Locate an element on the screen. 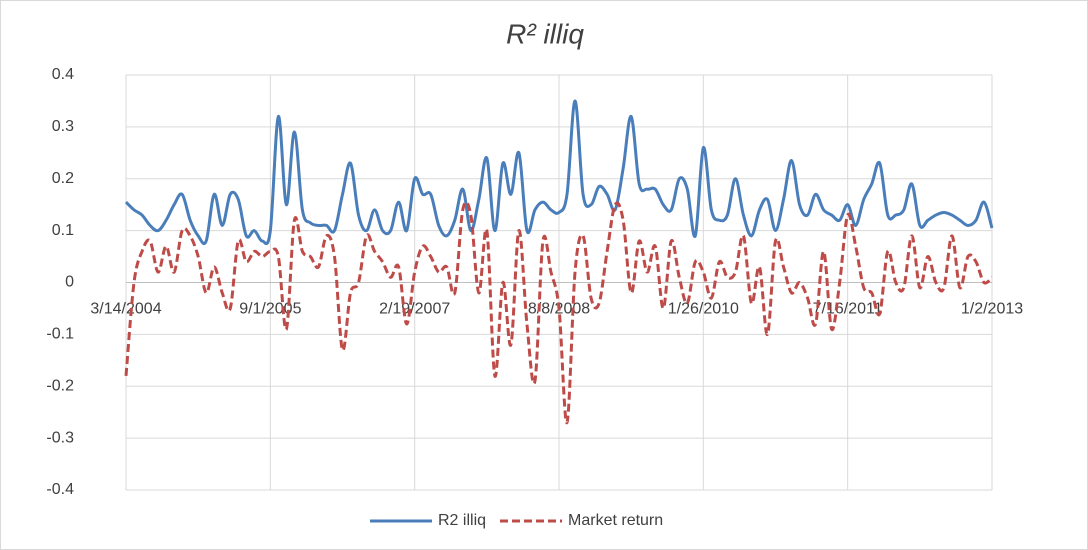  x-tick-label: 1/26/2010 is located at coordinates (703, 309).